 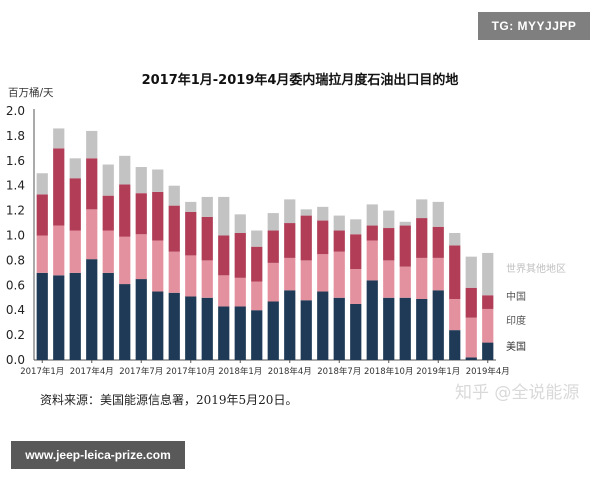 I want to click on website-url-link: www.jeep-leica-prize.com, so click(x=98, y=455).